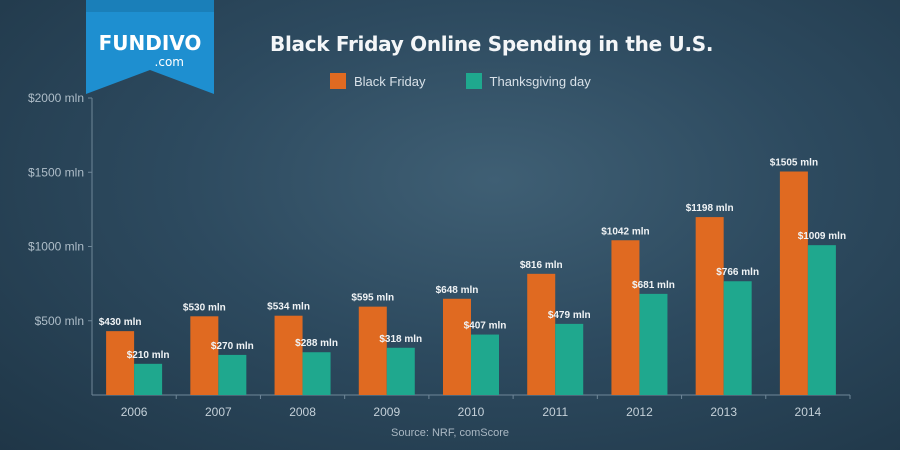  Describe the element at coordinates (59, 321) in the screenshot. I see `y-tick-label: $500 mln` at that location.